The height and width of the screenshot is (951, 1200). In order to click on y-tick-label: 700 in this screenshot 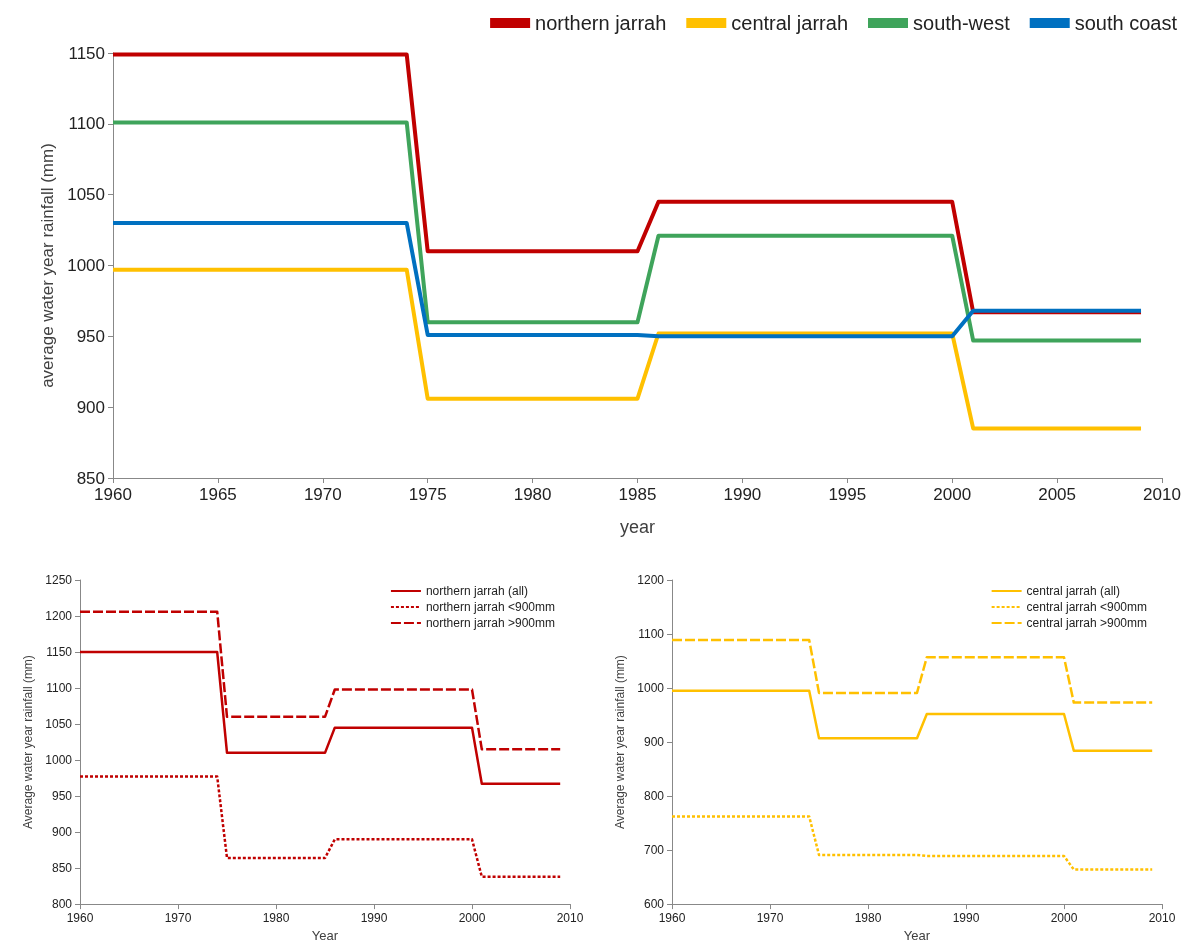, I will do `click(654, 850)`.